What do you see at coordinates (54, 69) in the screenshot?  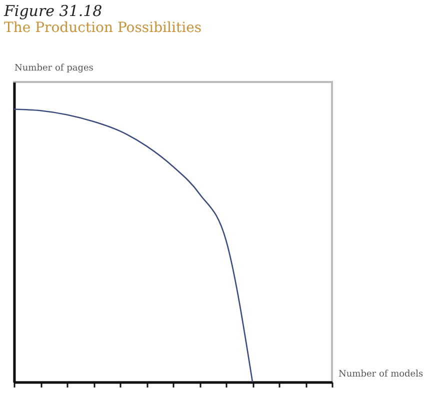 I see `y-axis-title: Number of pages` at bounding box center [54, 69].